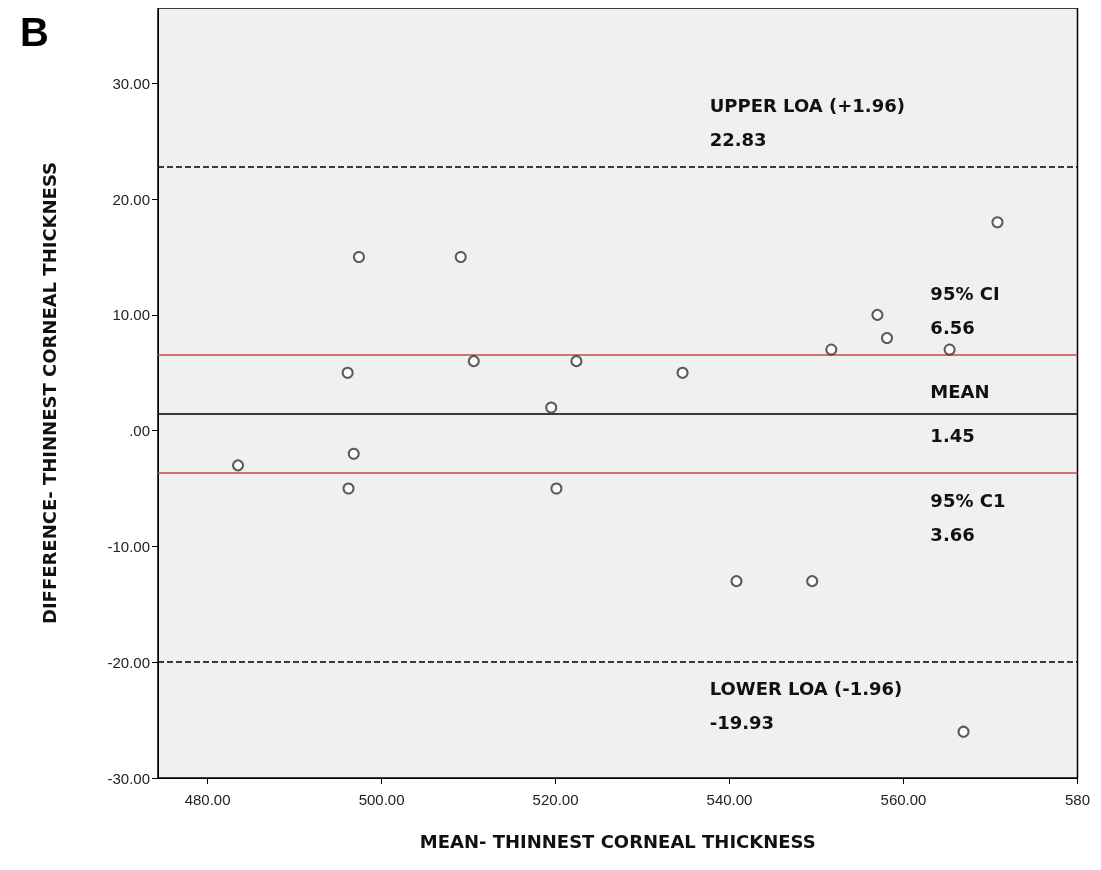  Describe the element at coordinates (128, 778) in the screenshot. I see `y-tick-label: -30.00` at that location.